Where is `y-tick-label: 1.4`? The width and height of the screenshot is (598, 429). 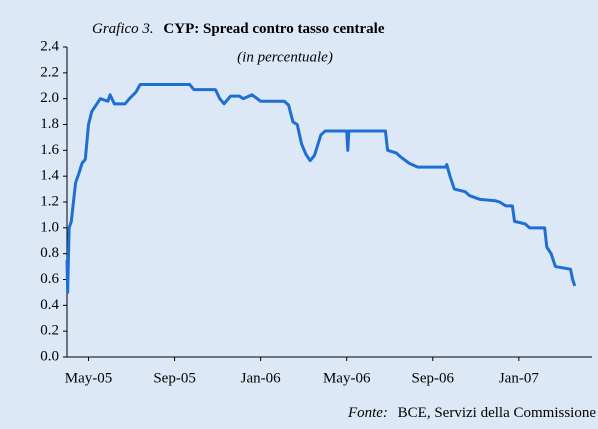 y-tick-label: 1.4 is located at coordinates (49, 176).